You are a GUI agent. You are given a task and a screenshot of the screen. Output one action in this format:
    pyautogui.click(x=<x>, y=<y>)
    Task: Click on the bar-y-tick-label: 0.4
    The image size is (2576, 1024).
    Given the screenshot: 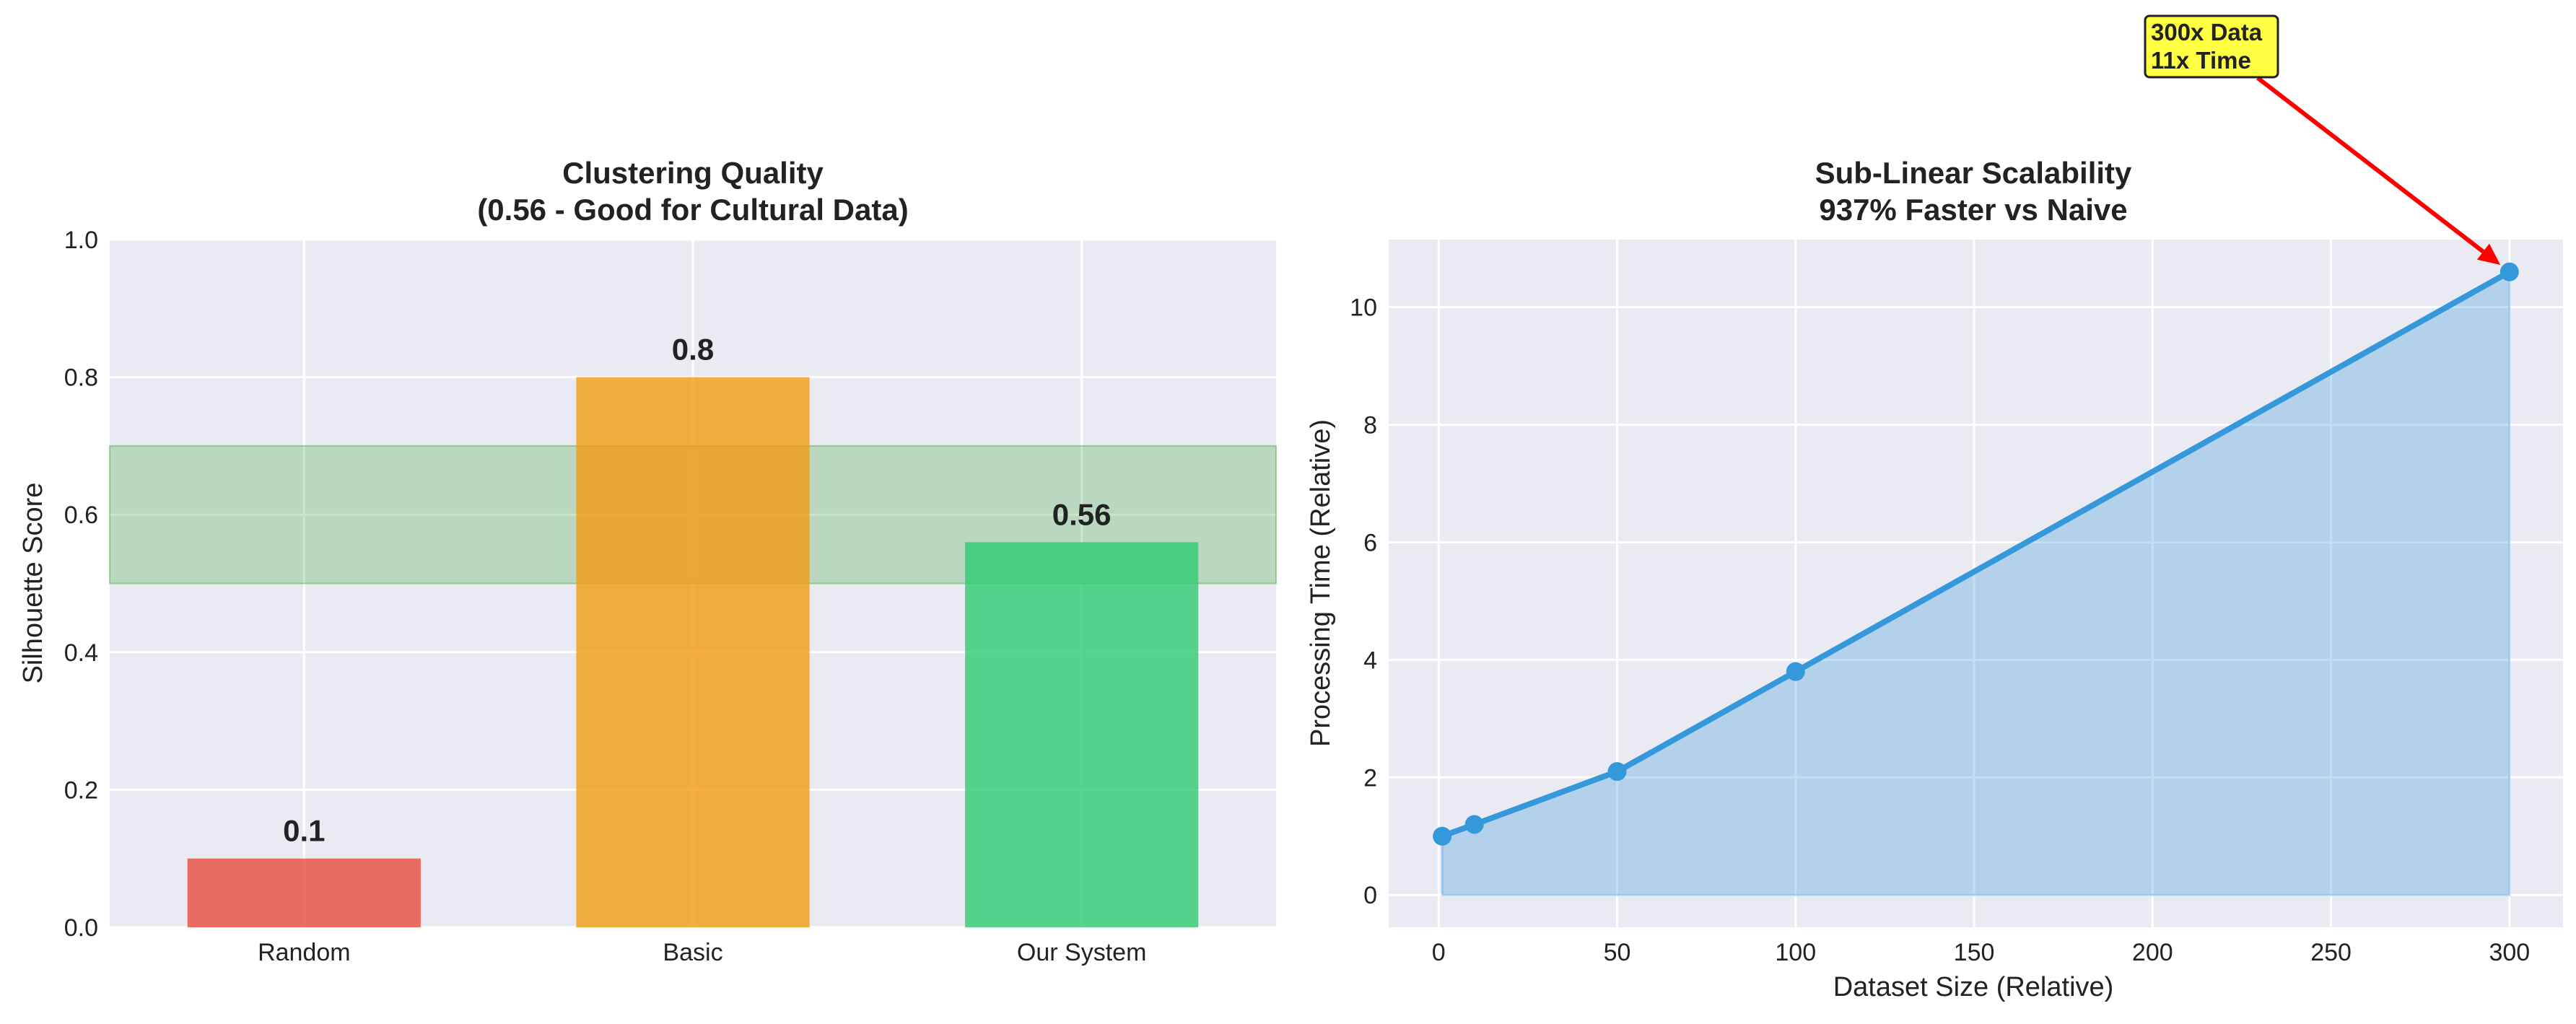 What is the action you would take?
    pyautogui.click(x=81, y=653)
    